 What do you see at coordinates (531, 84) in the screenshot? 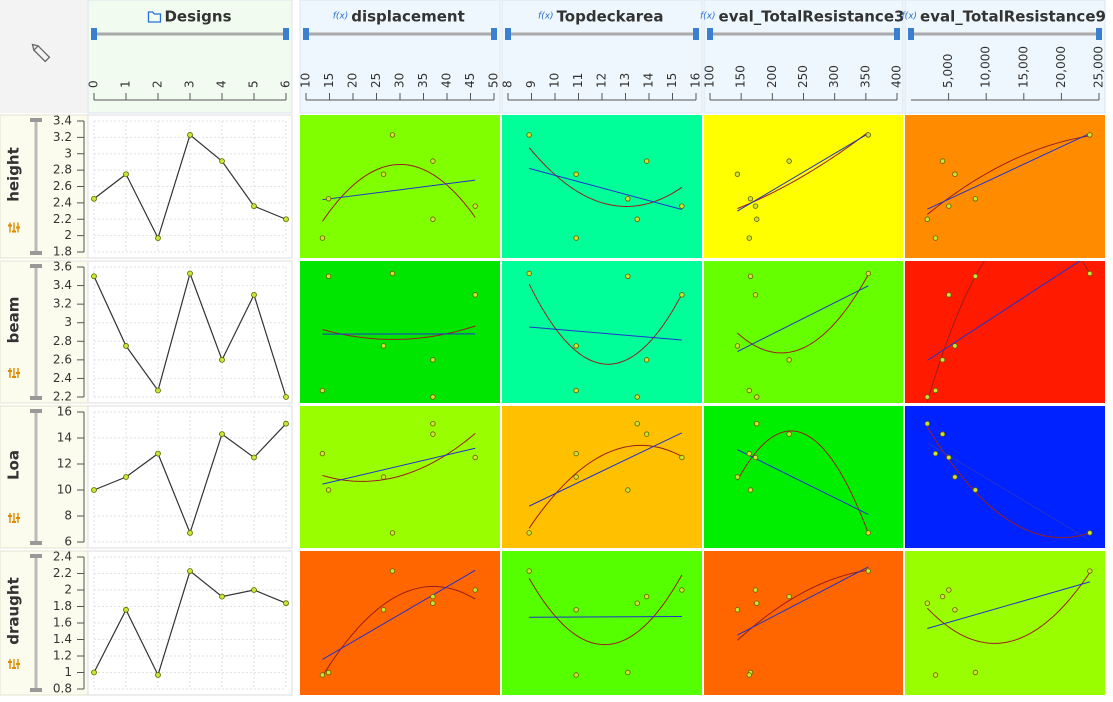
I see `tick-label: 9` at bounding box center [531, 84].